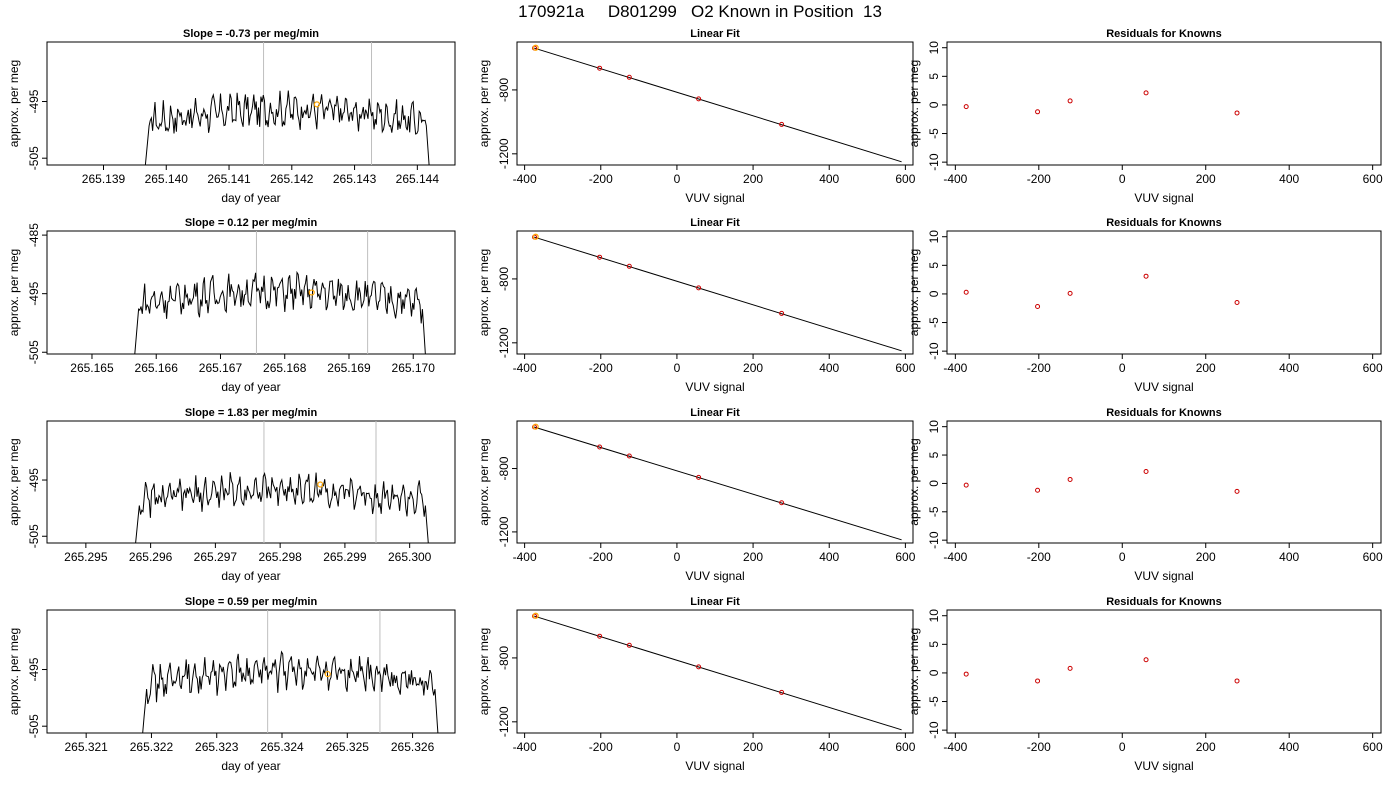 This screenshot has height=800, width=1400. Describe the element at coordinates (251, 413) in the screenshot. I see `panel-title: Slope = 1.83 per meg/min` at that location.